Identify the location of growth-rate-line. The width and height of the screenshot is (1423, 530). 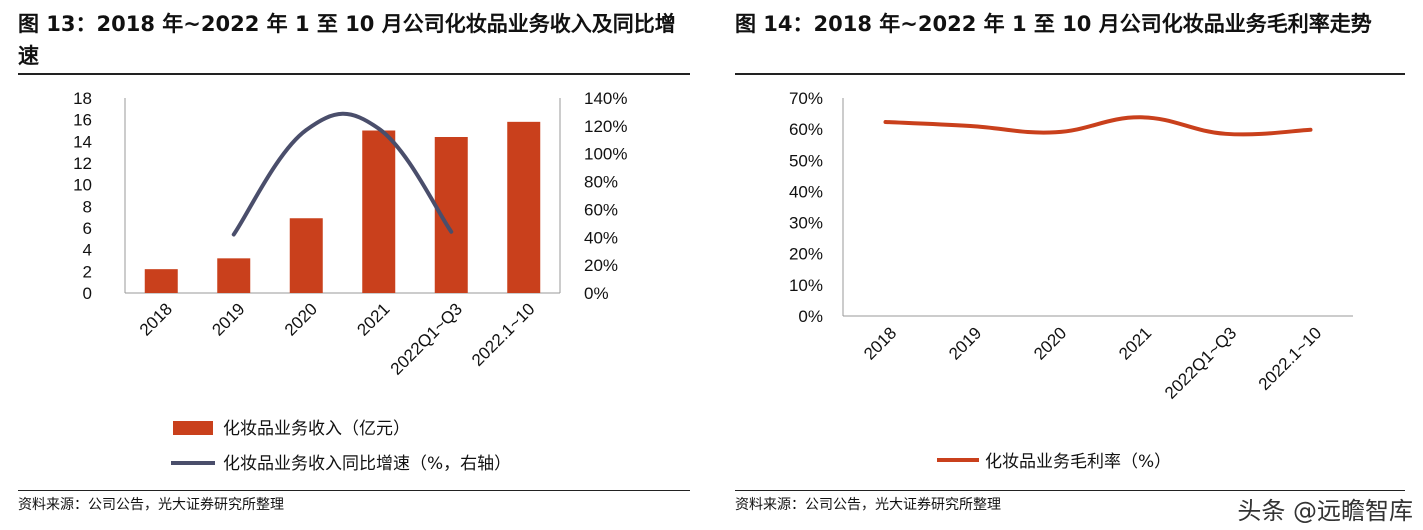
(342, 174).